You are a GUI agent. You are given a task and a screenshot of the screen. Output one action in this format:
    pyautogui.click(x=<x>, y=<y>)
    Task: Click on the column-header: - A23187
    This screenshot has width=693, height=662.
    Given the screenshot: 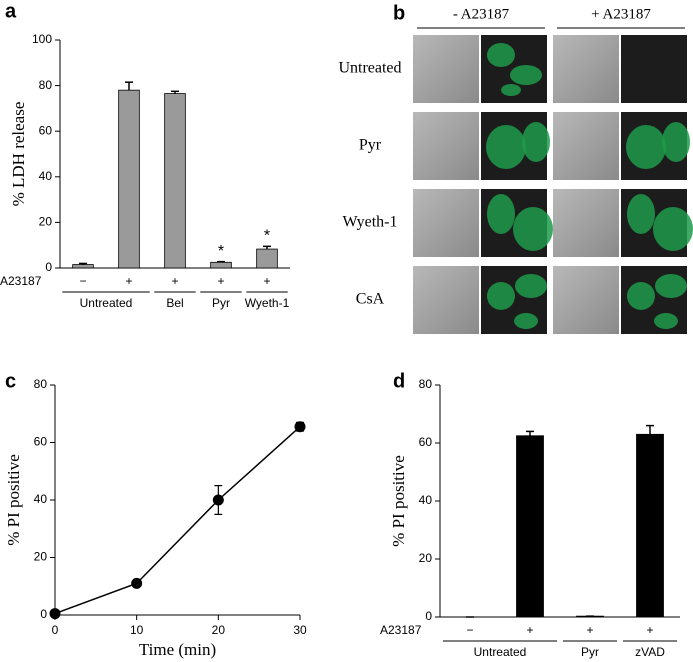 What is the action you would take?
    pyautogui.click(x=481, y=14)
    